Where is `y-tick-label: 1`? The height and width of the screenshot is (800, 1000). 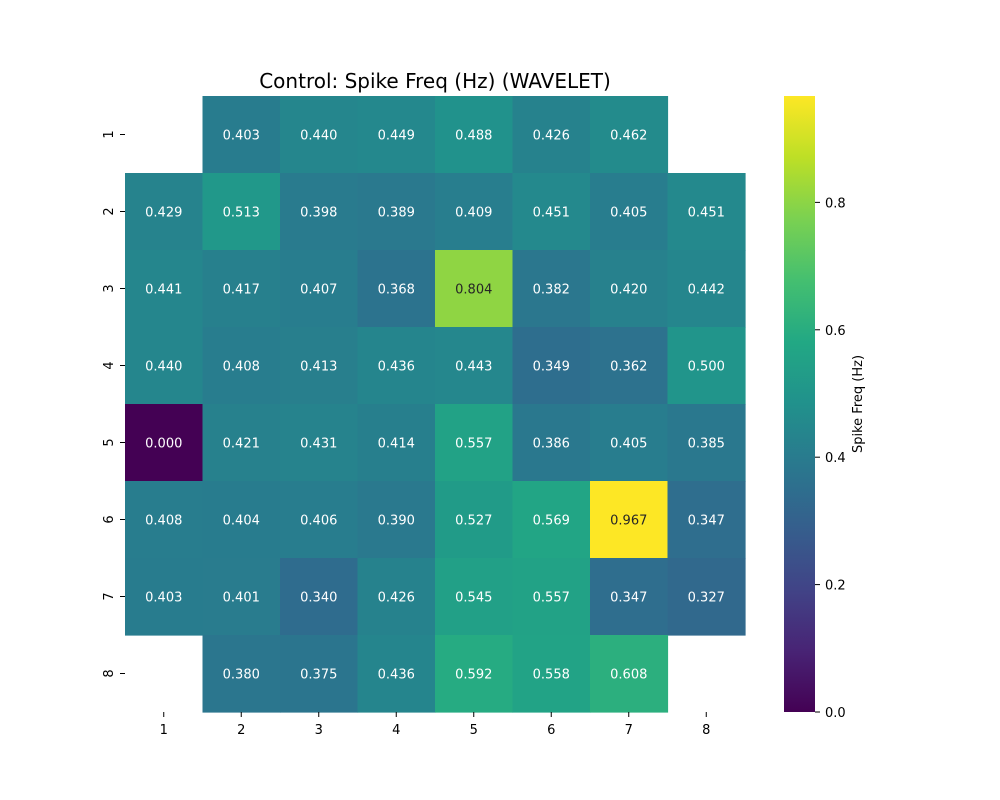
y-tick-label: 1 is located at coordinates (109, 134).